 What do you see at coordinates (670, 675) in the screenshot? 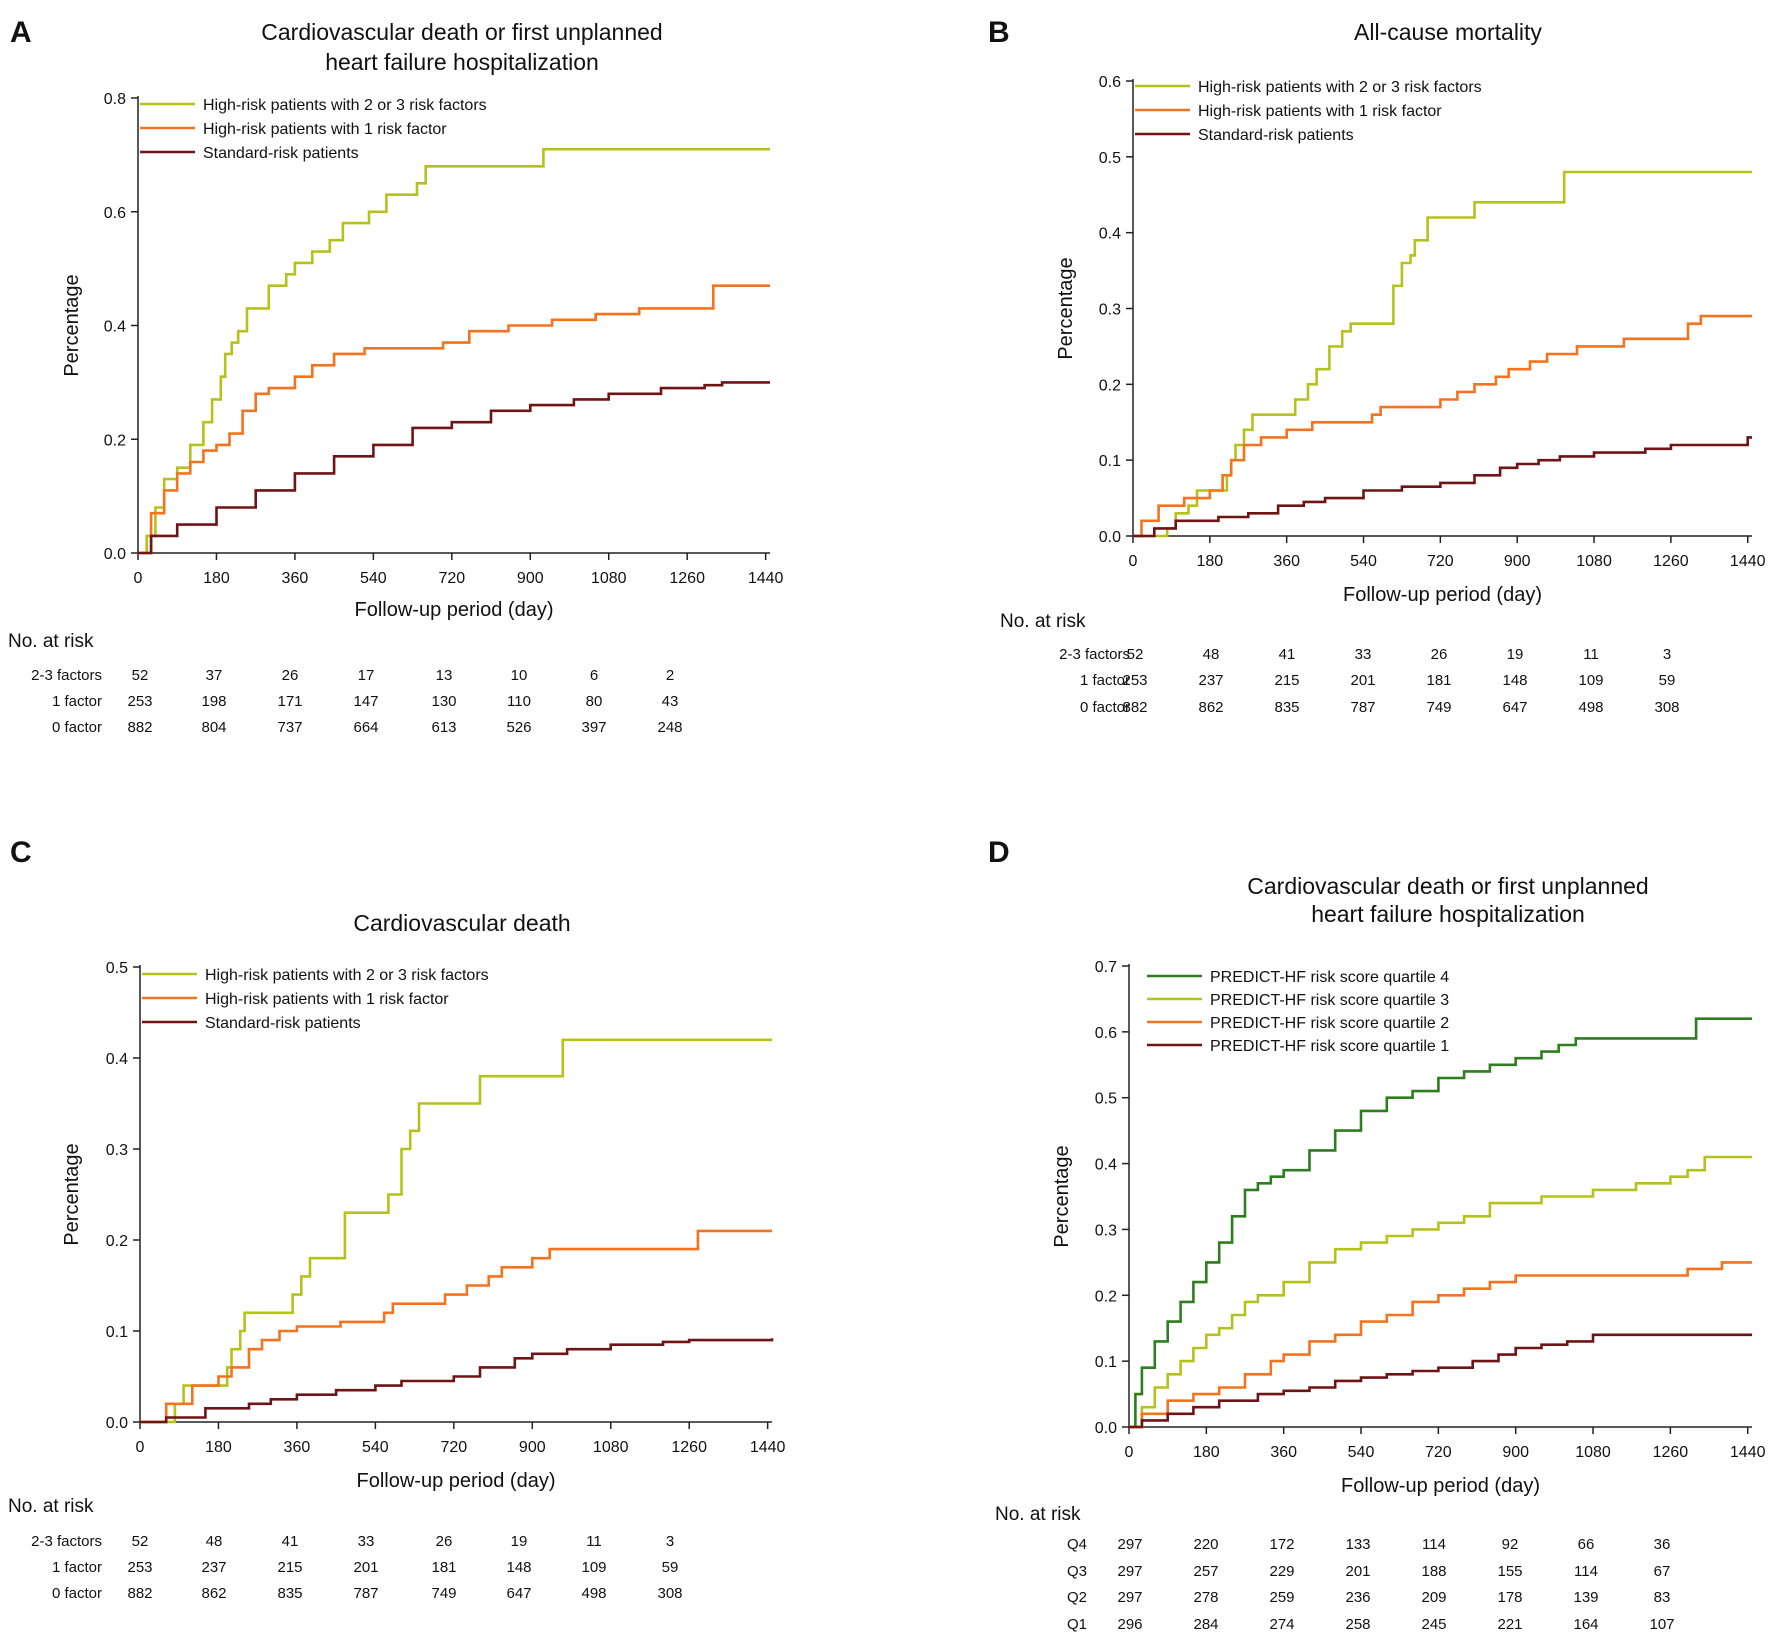
I see `risk-table-cell: 2` at bounding box center [670, 675].